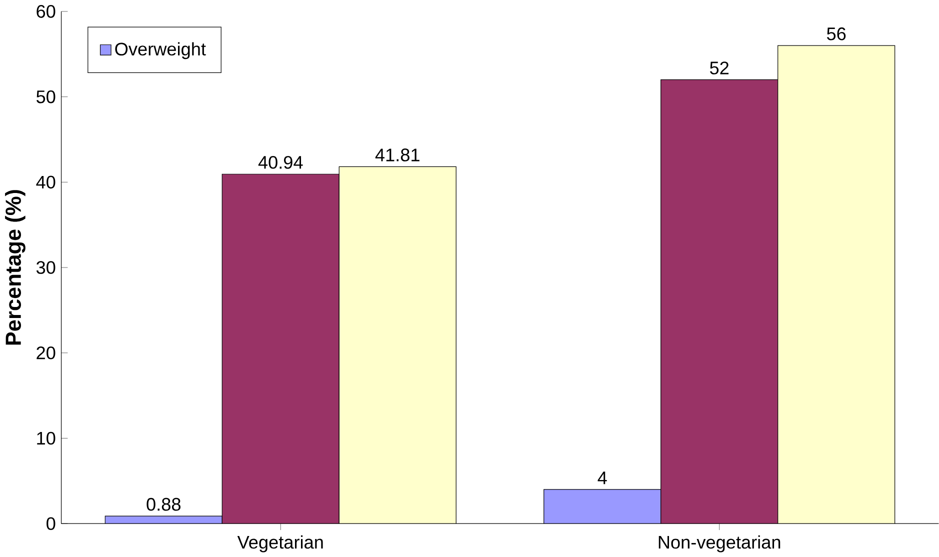 The width and height of the screenshot is (939, 557). I want to click on x-tick-label: Non-vegetarian, so click(719, 543).